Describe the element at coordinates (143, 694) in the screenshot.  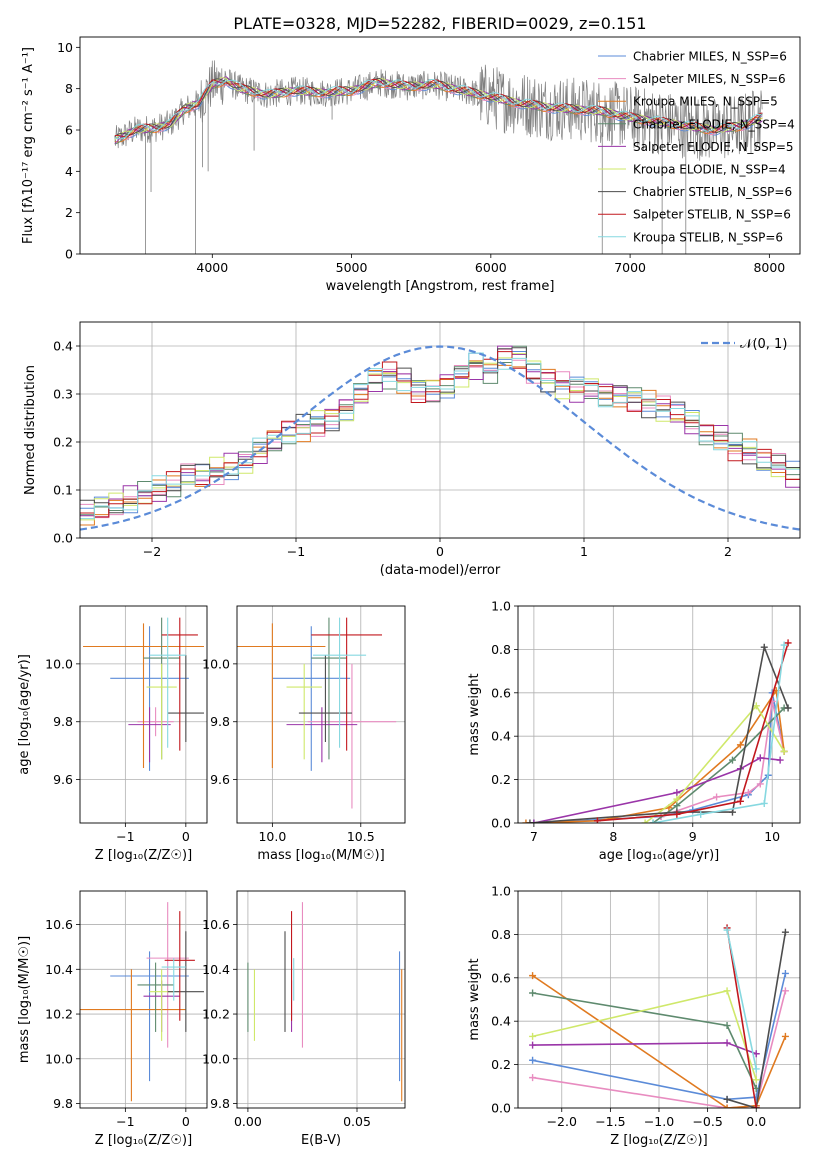
I see `plot-area-age_vs_Z` at that location.